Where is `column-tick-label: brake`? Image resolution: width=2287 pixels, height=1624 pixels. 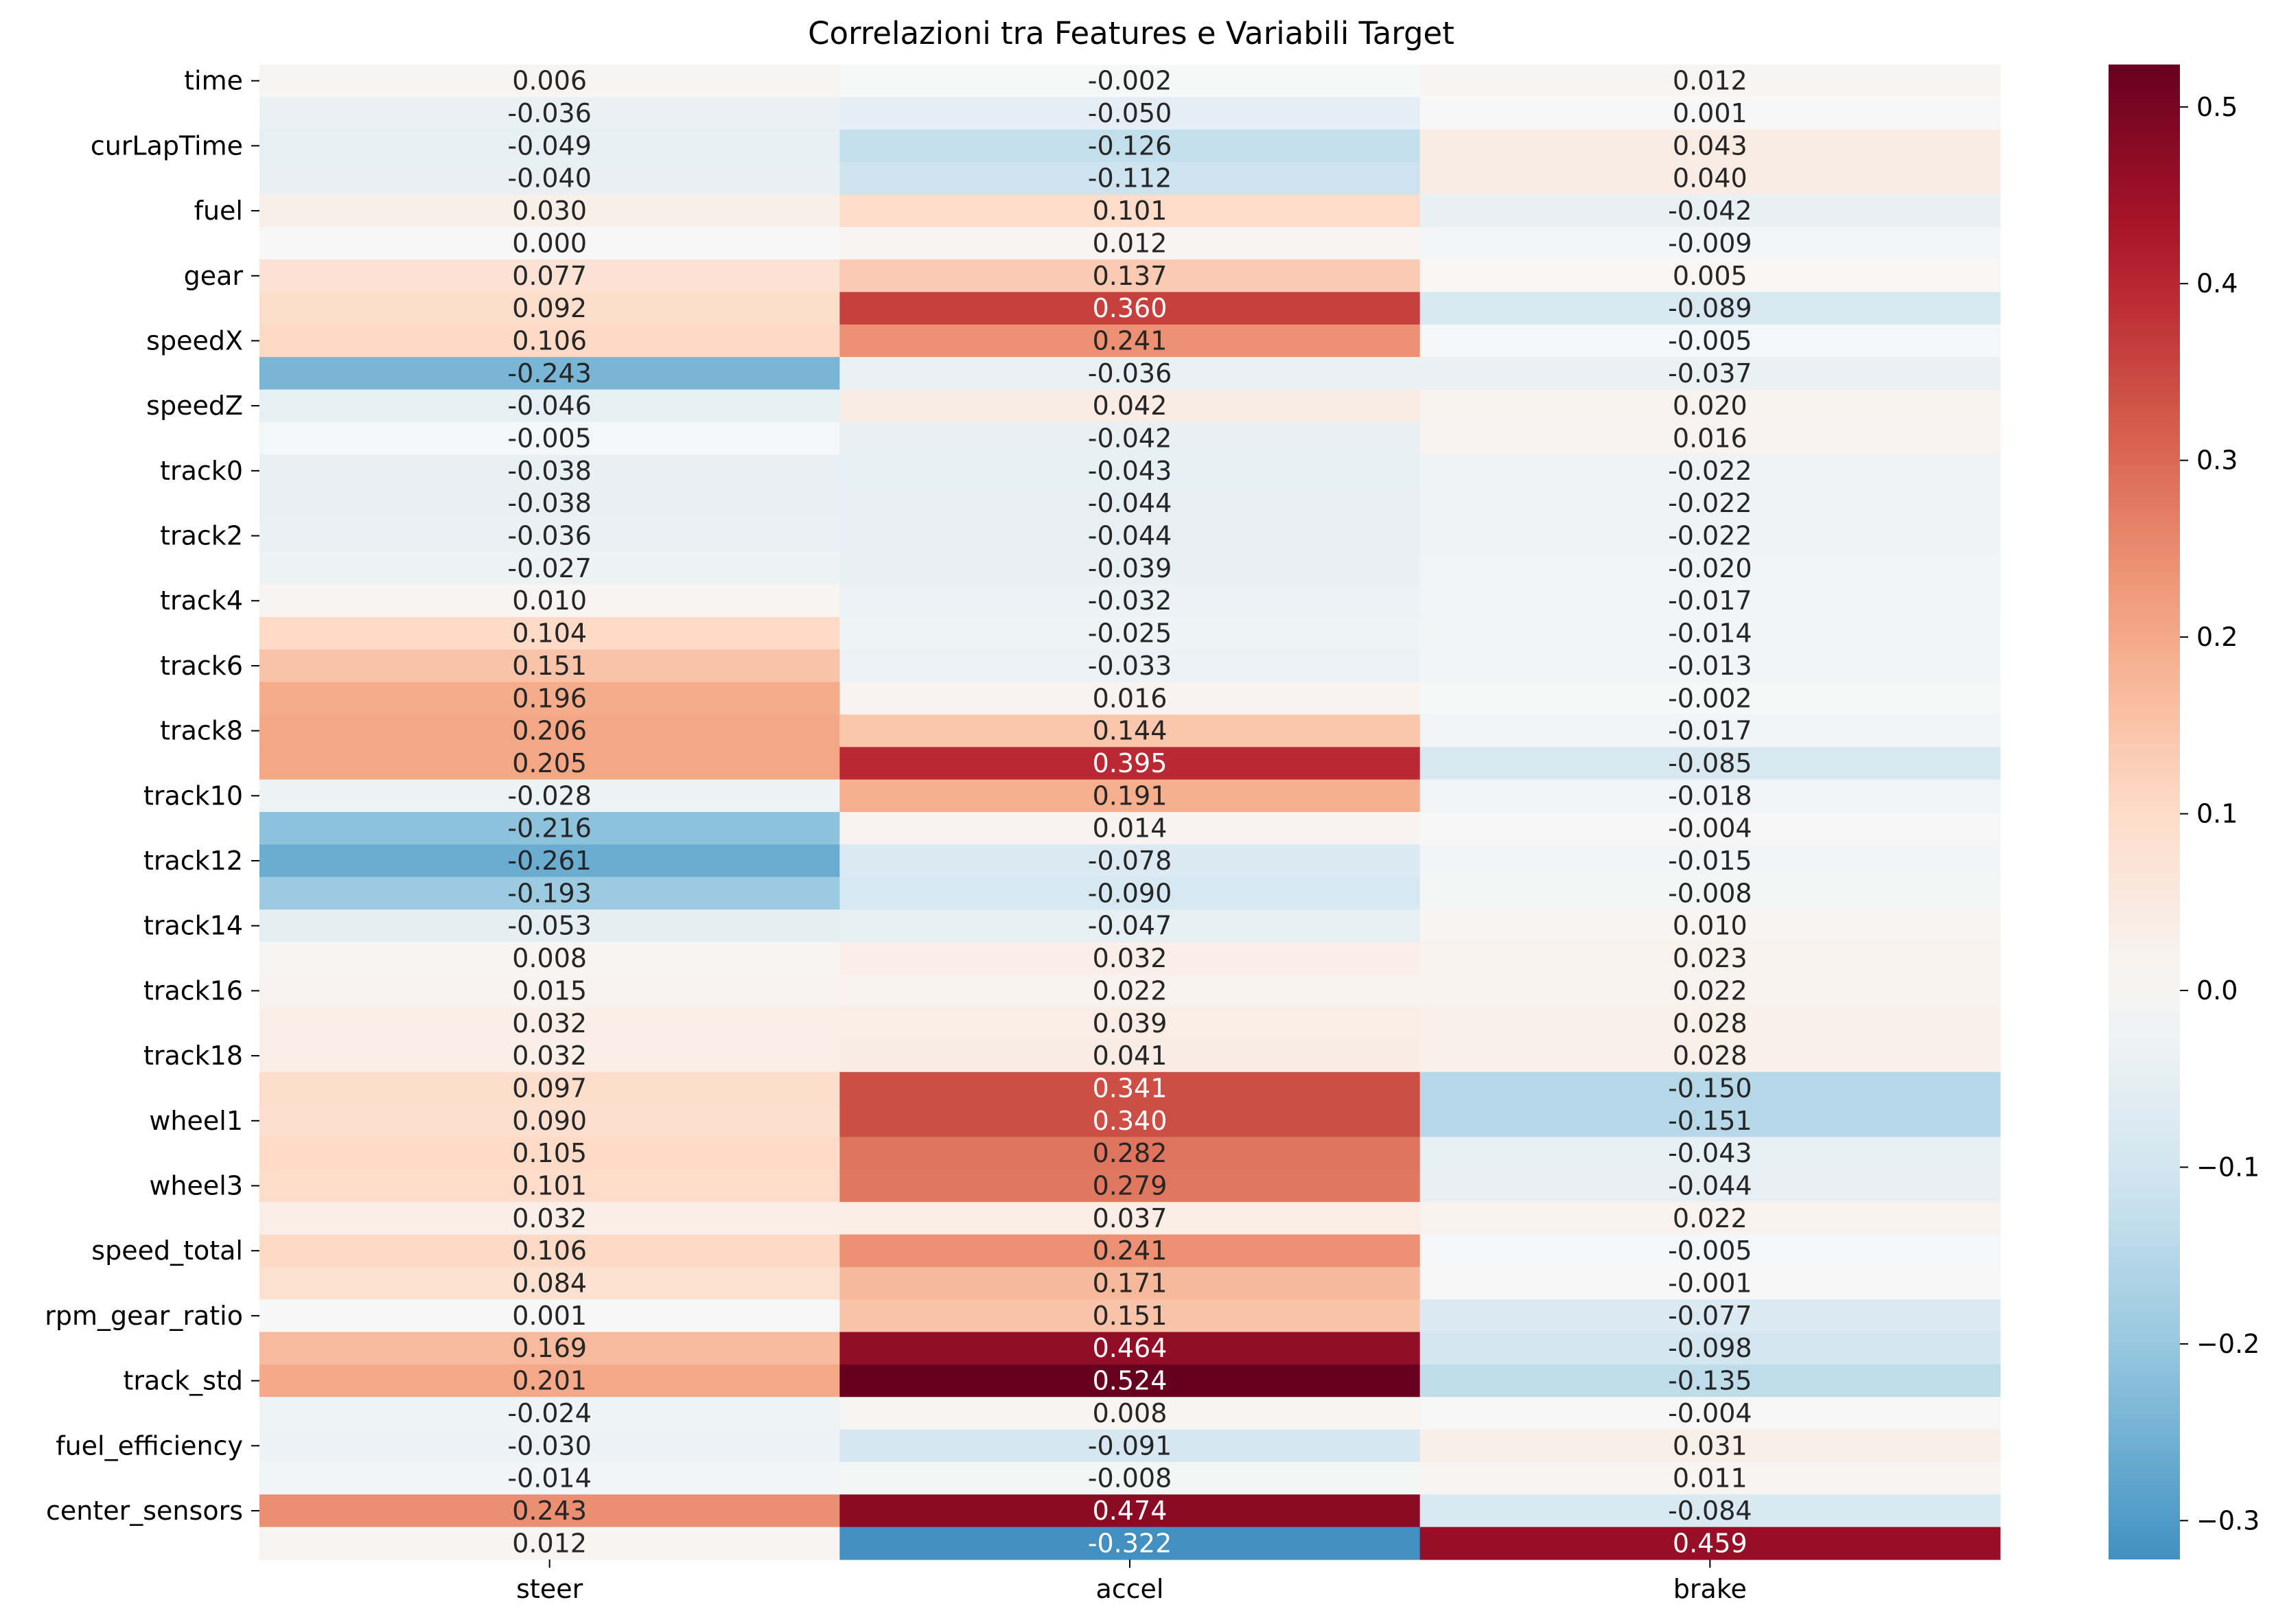
column-tick-label: brake is located at coordinates (1710, 1589).